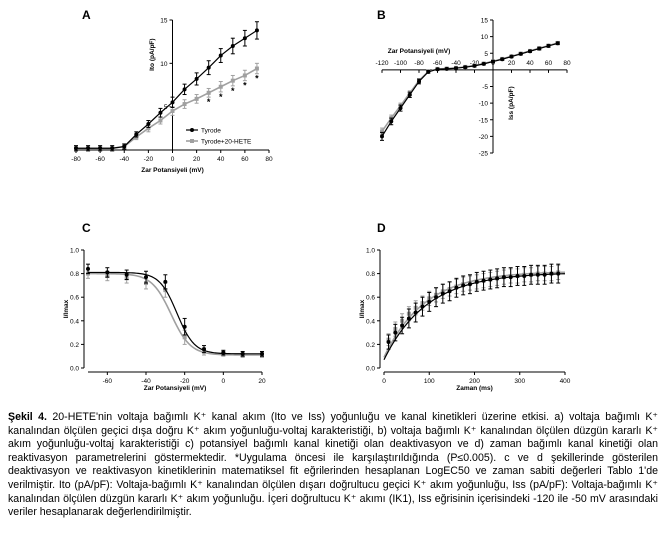 The width and height of the screenshot is (665, 551). Describe the element at coordinates (519, 381) in the screenshot. I see `x-tick-label: 300` at that location.